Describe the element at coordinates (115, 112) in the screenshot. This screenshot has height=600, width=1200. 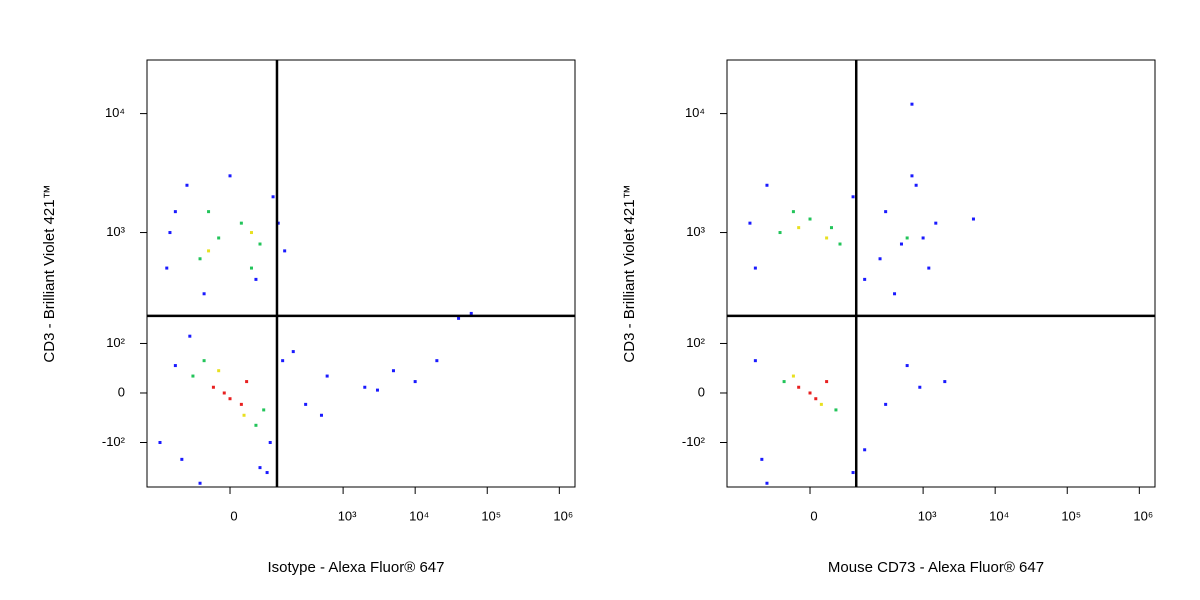
I see `y-tick-label: 10⁴` at that location.